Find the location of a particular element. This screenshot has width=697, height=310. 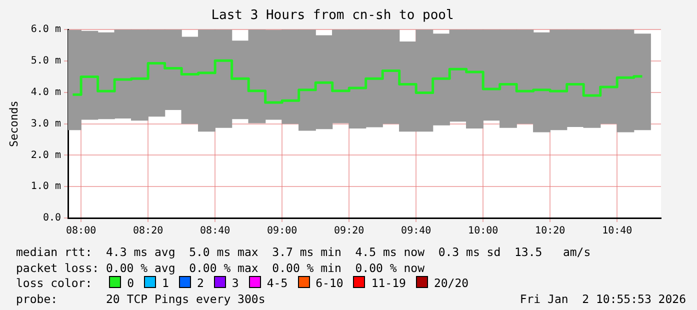

text: 0 is located at coordinates (130, 283).